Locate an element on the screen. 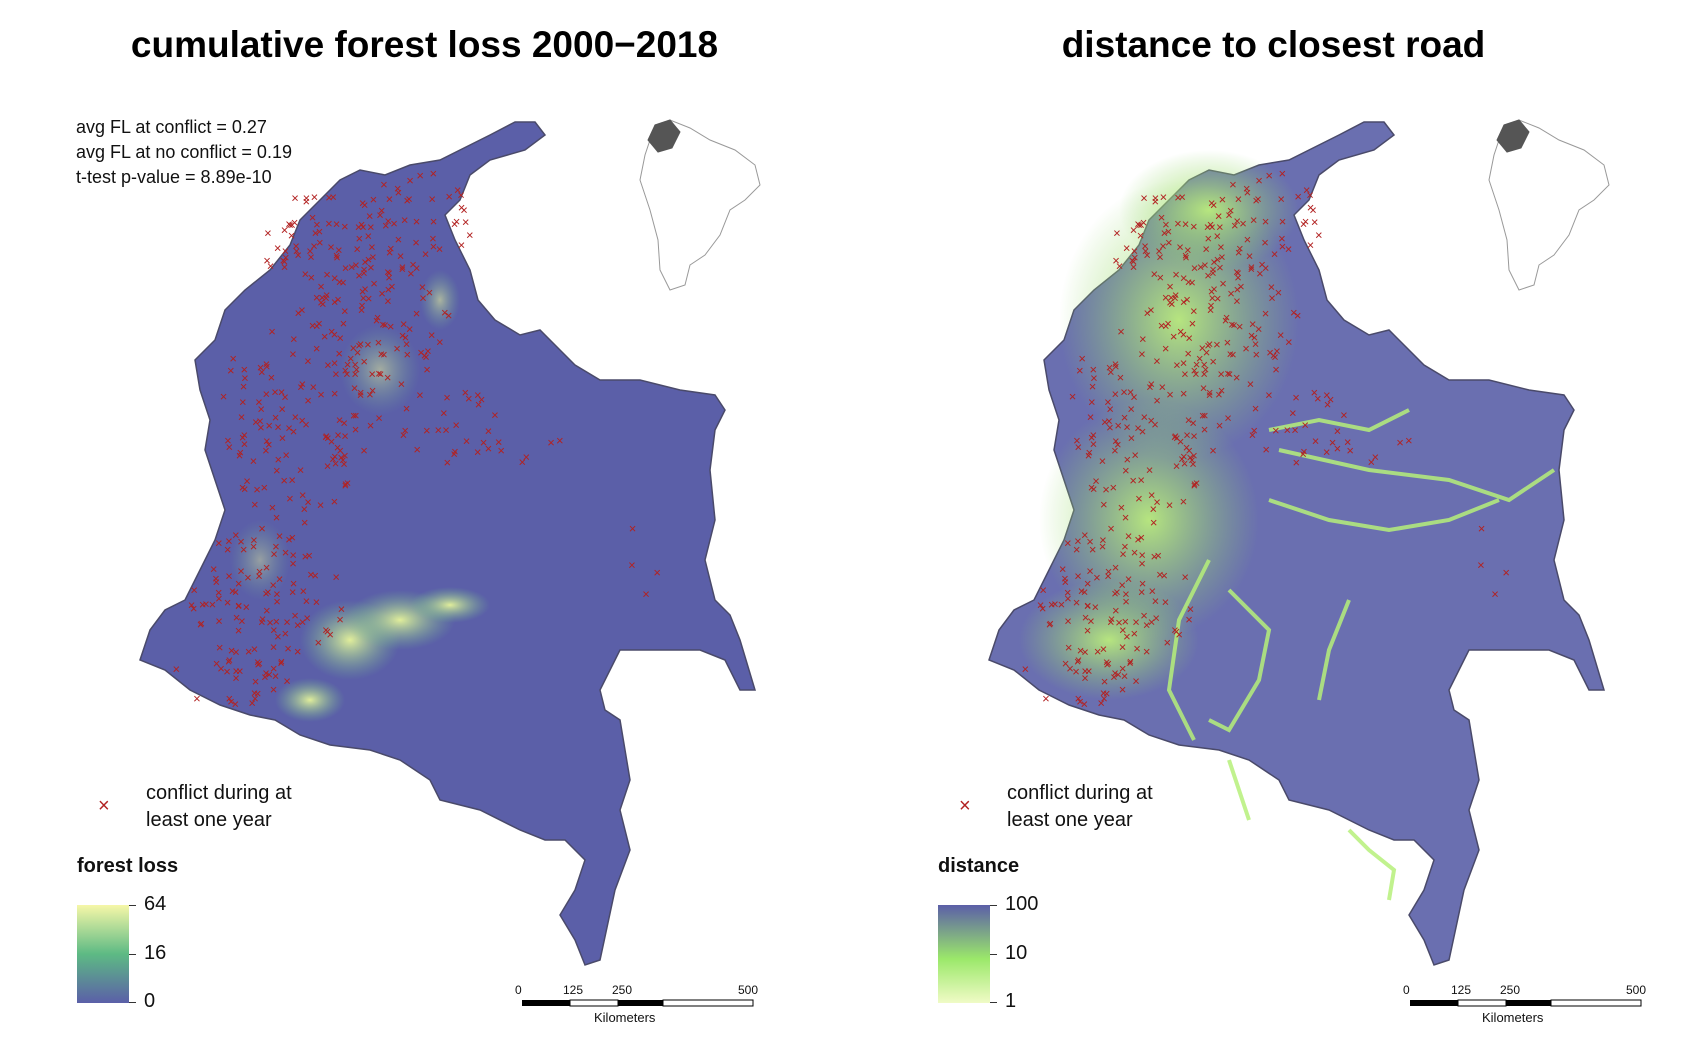 This screenshot has height=1046, width=1698. inset-map is located at coordinates (1549, 205).